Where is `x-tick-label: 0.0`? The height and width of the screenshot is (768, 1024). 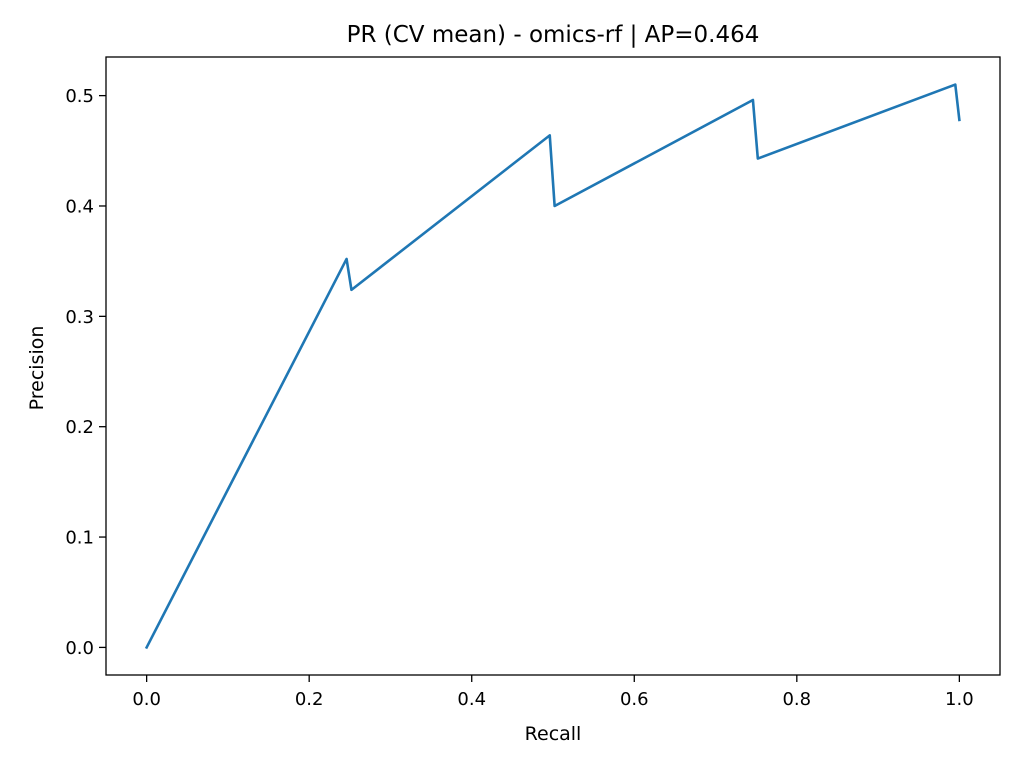
x-tick-label: 0.0 is located at coordinates (146, 699).